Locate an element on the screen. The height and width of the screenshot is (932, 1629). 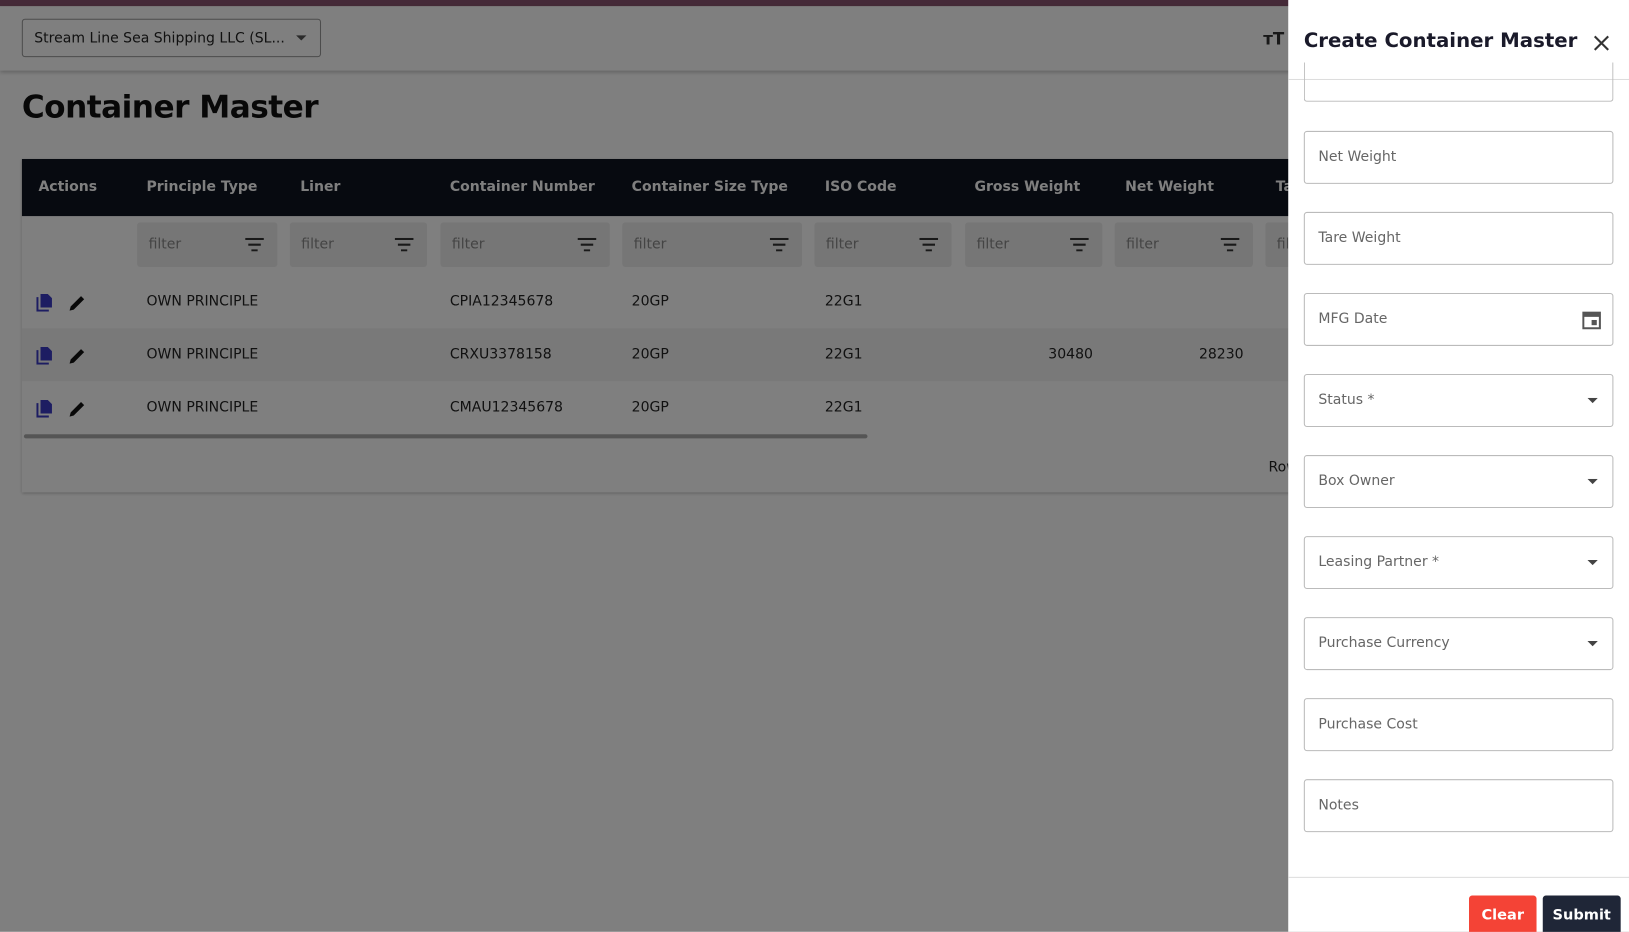
field-label: Tare Weight is located at coordinates (1359, 238).